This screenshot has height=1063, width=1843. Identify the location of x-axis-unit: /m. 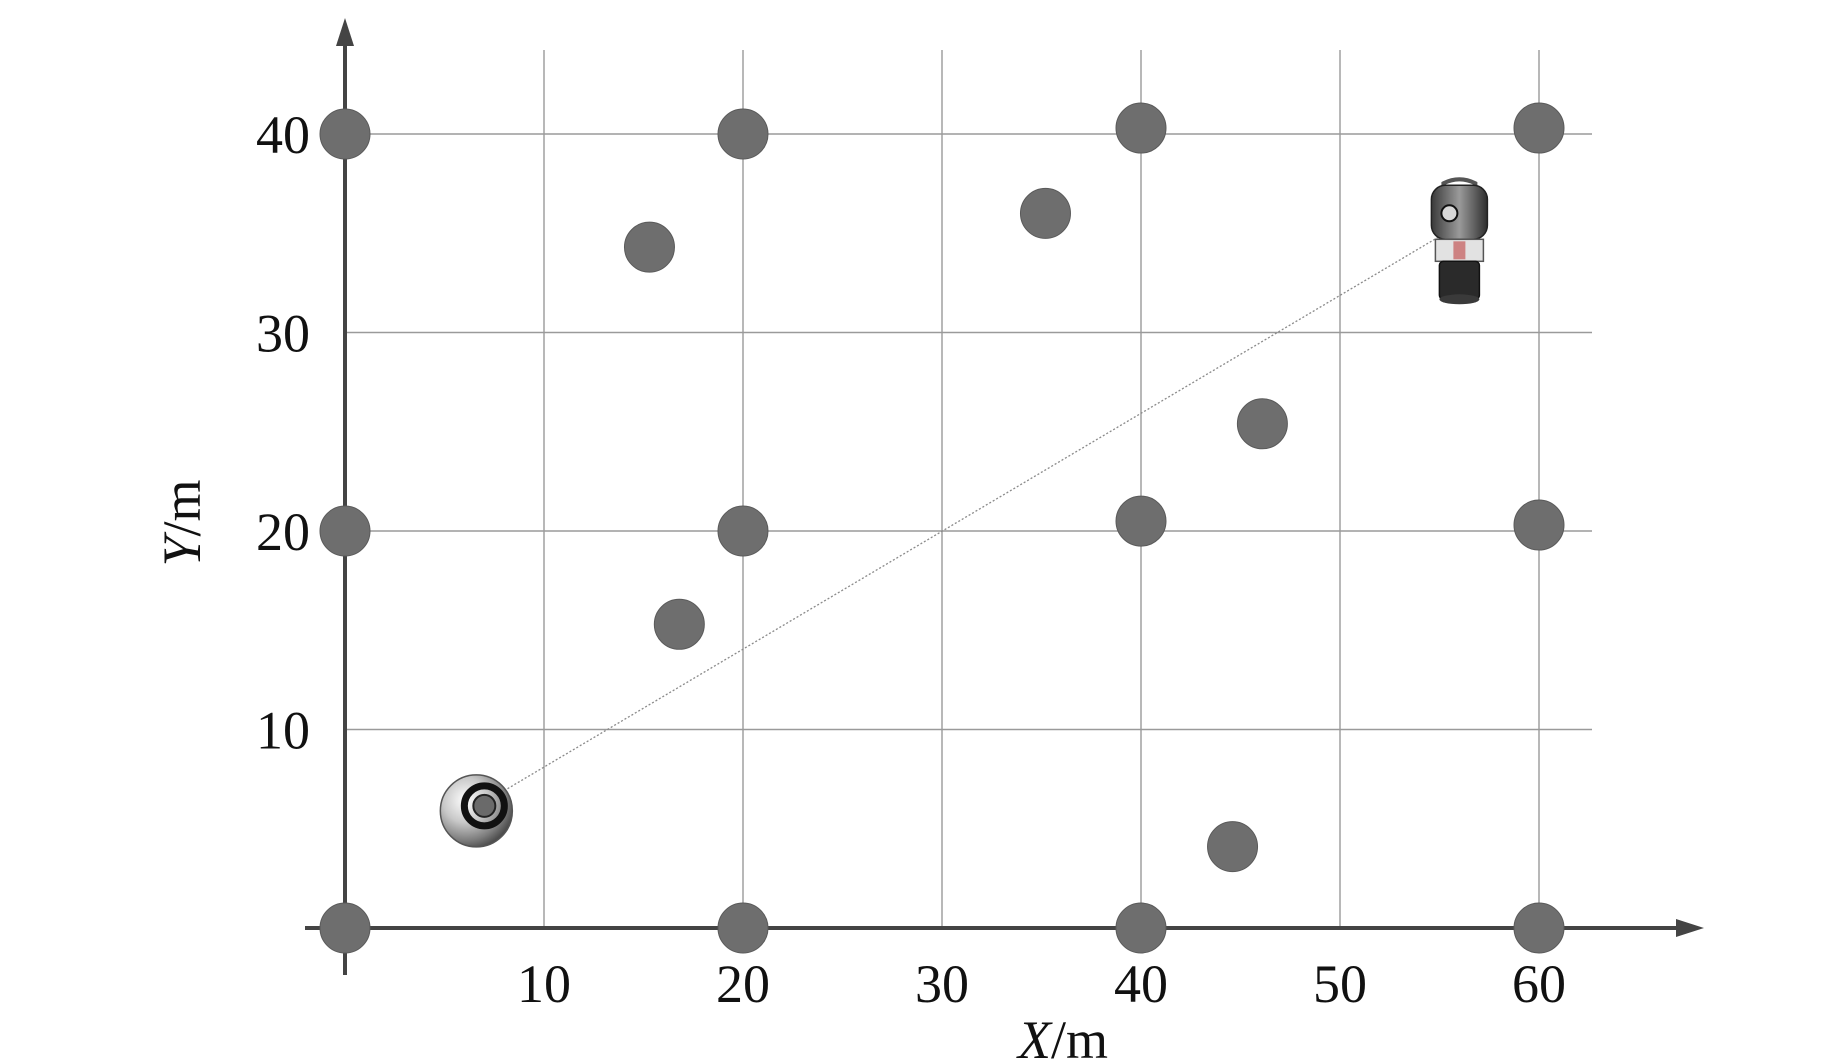
(1079, 1036).